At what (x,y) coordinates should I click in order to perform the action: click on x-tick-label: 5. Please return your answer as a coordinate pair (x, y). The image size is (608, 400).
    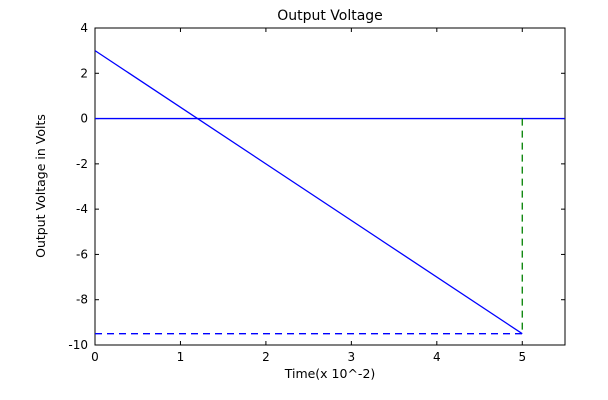
    Looking at the image, I should click on (522, 357).